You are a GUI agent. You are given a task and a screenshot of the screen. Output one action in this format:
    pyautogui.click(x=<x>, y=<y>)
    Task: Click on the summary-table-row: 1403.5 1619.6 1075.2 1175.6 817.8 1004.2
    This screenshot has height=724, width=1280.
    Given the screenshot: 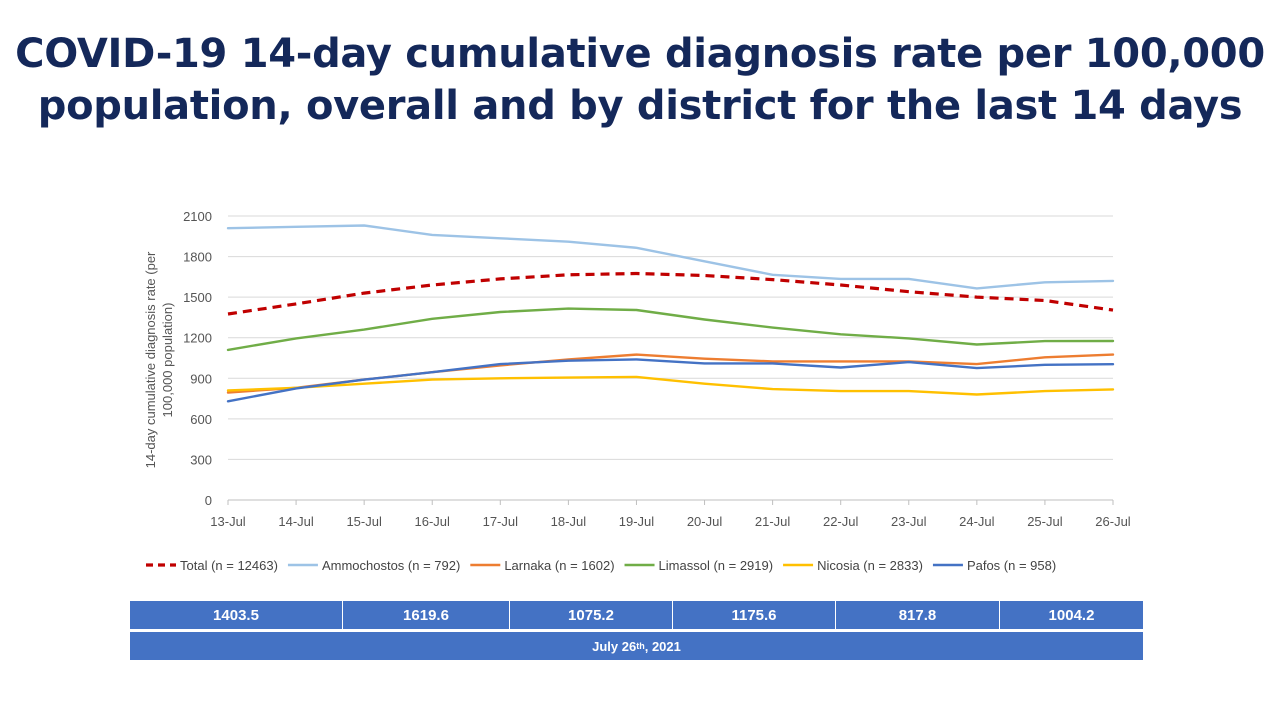 What is the action you would take?
    pyautogui.click(x=636, y=615)
    